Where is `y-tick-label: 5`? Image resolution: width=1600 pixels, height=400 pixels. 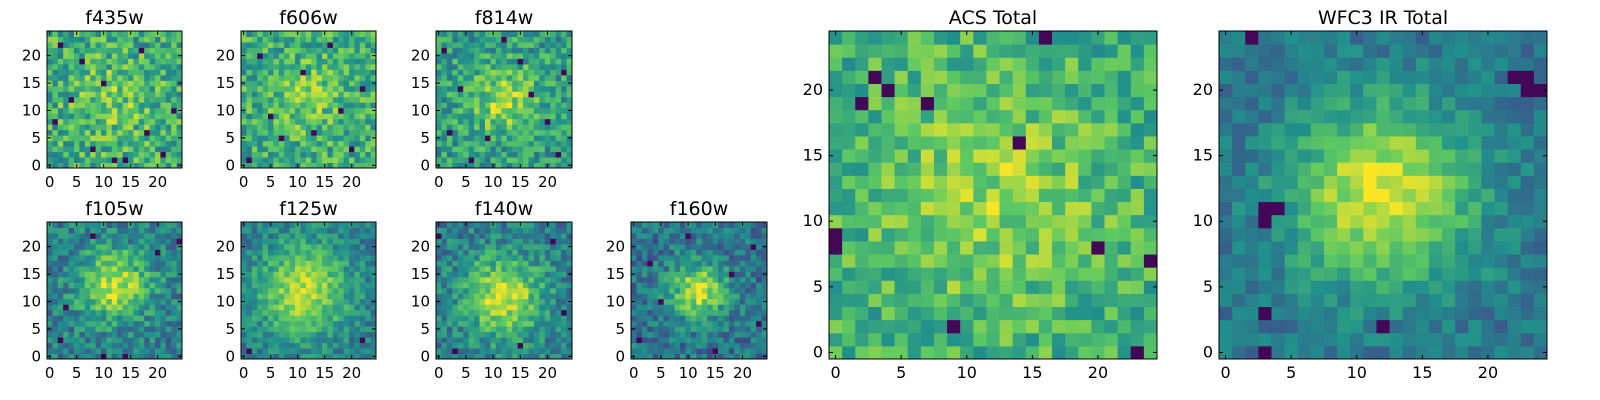
y-tick-label: 5 is located at coordinates (230, 329).